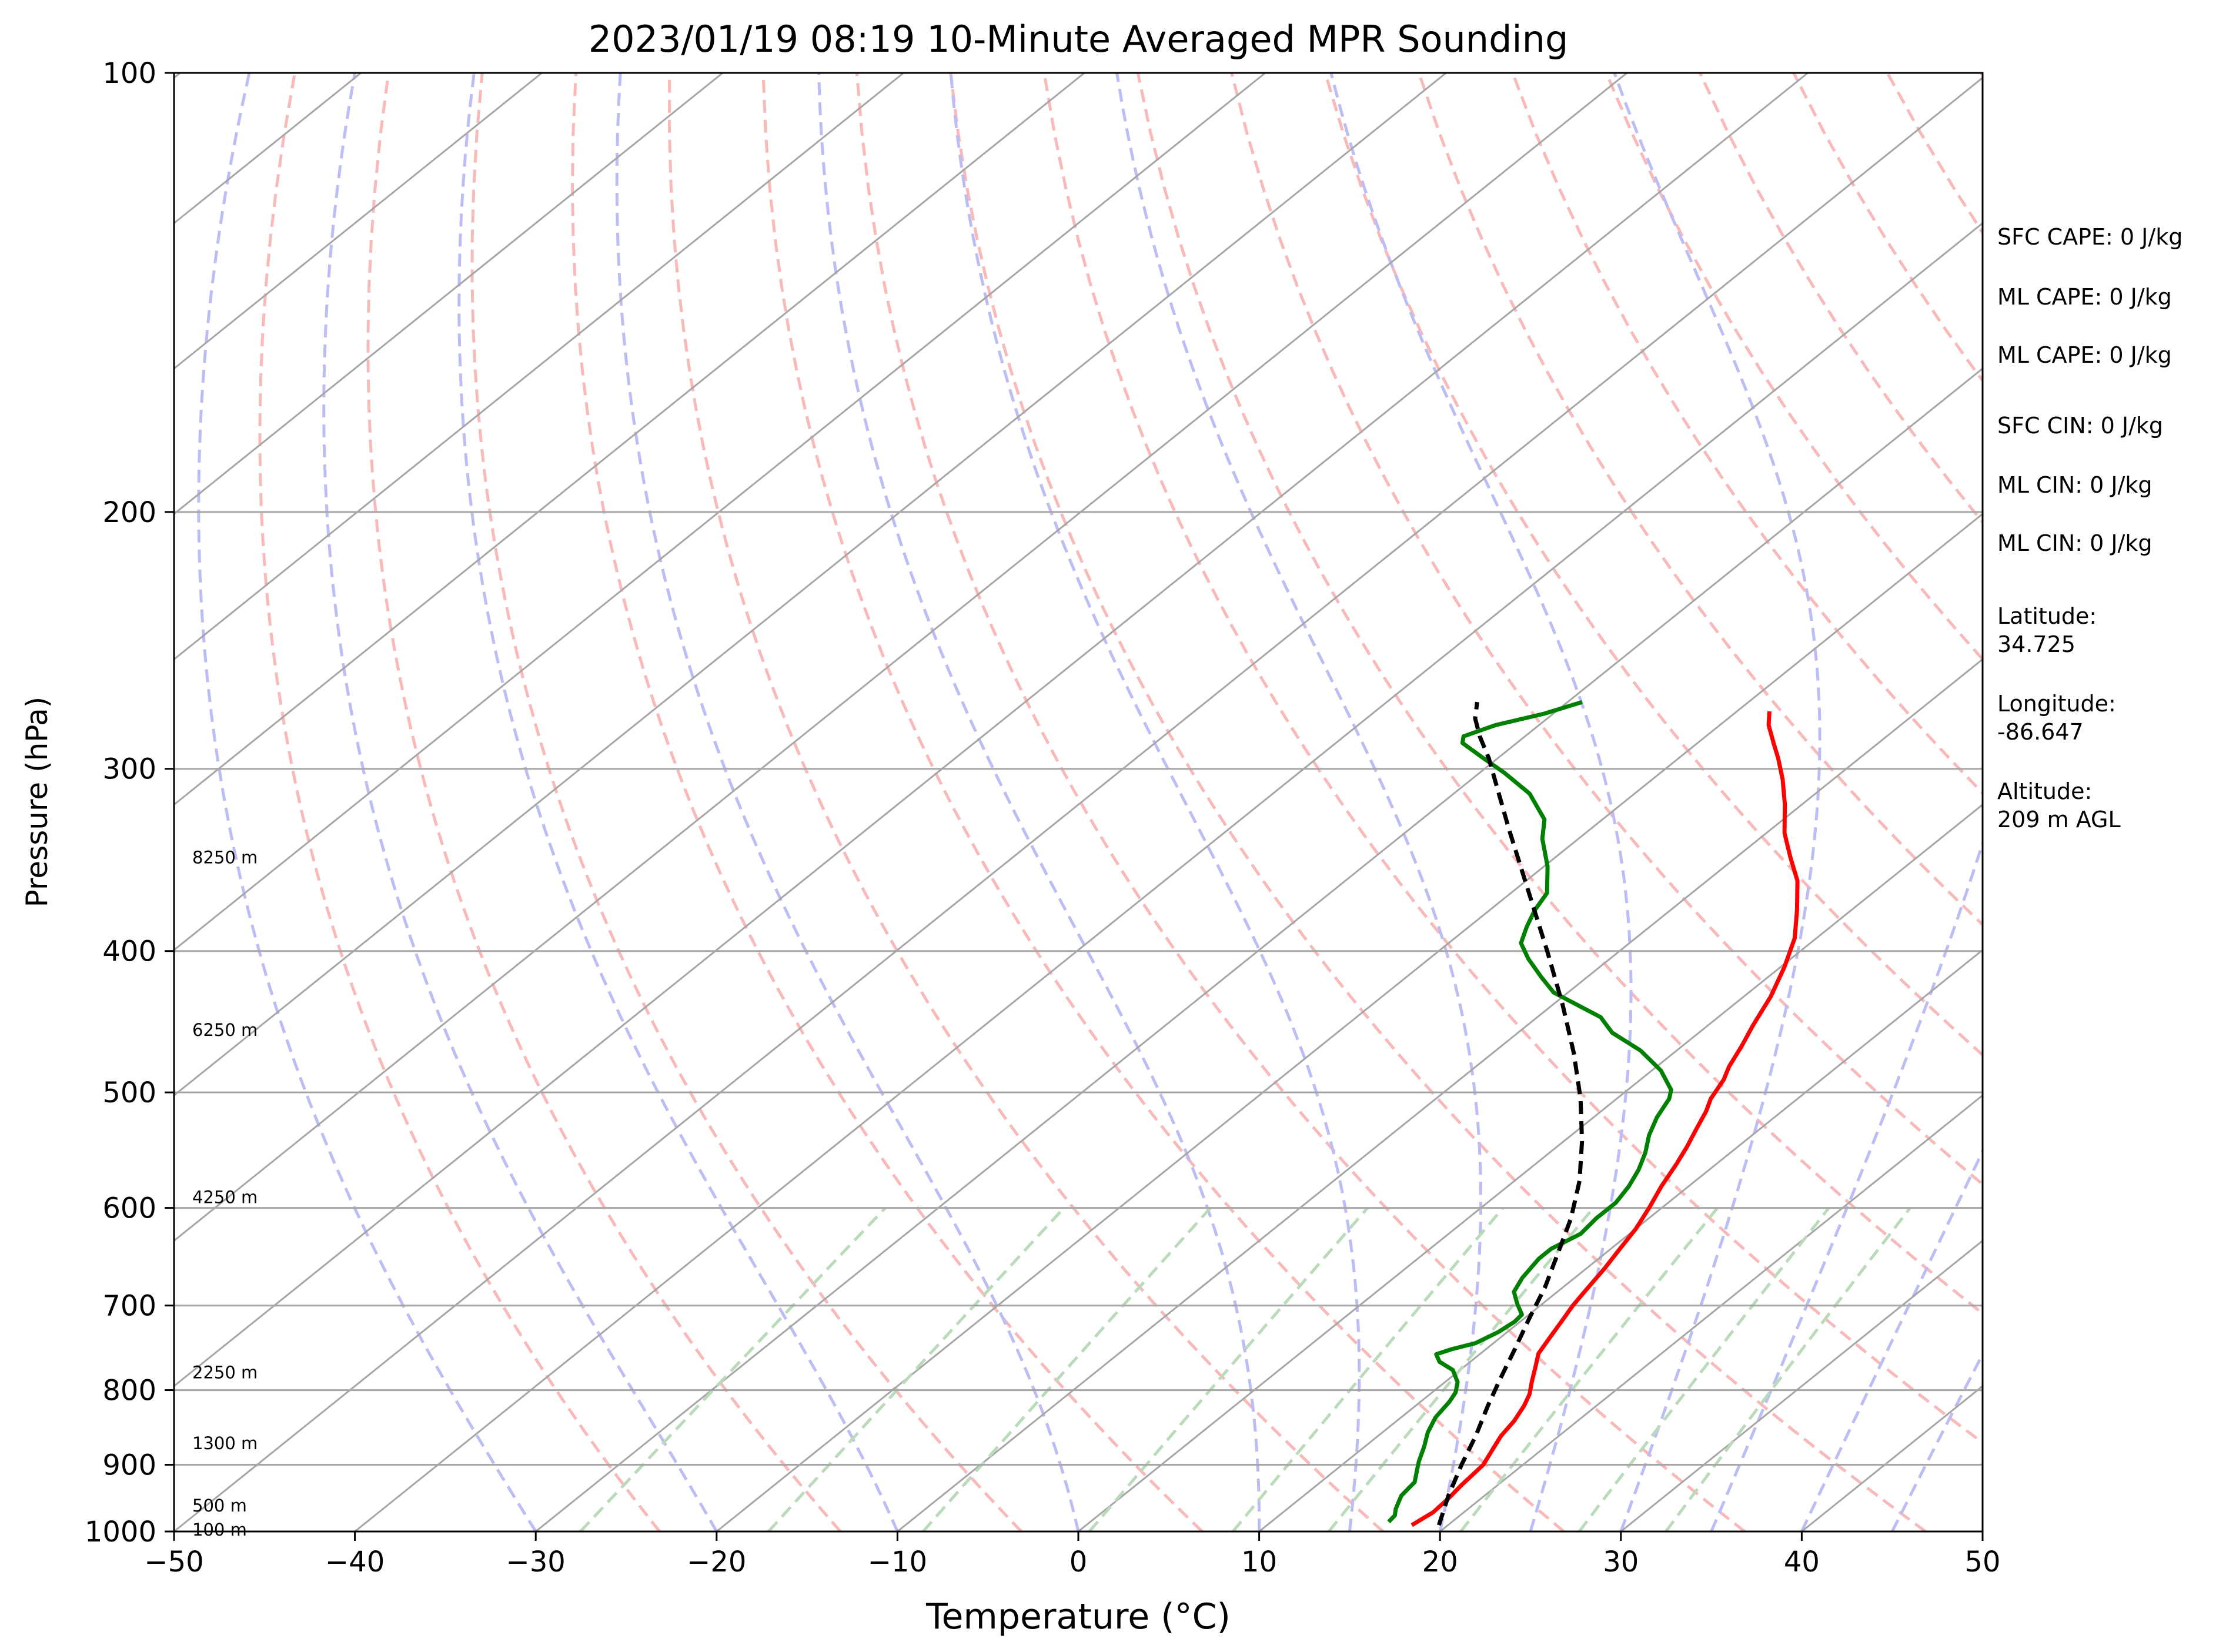  What do you see at coordinates (121, 1533) in the screenshot?
I see `y-tick-label: 1000` at bounding box center [121, 1533].